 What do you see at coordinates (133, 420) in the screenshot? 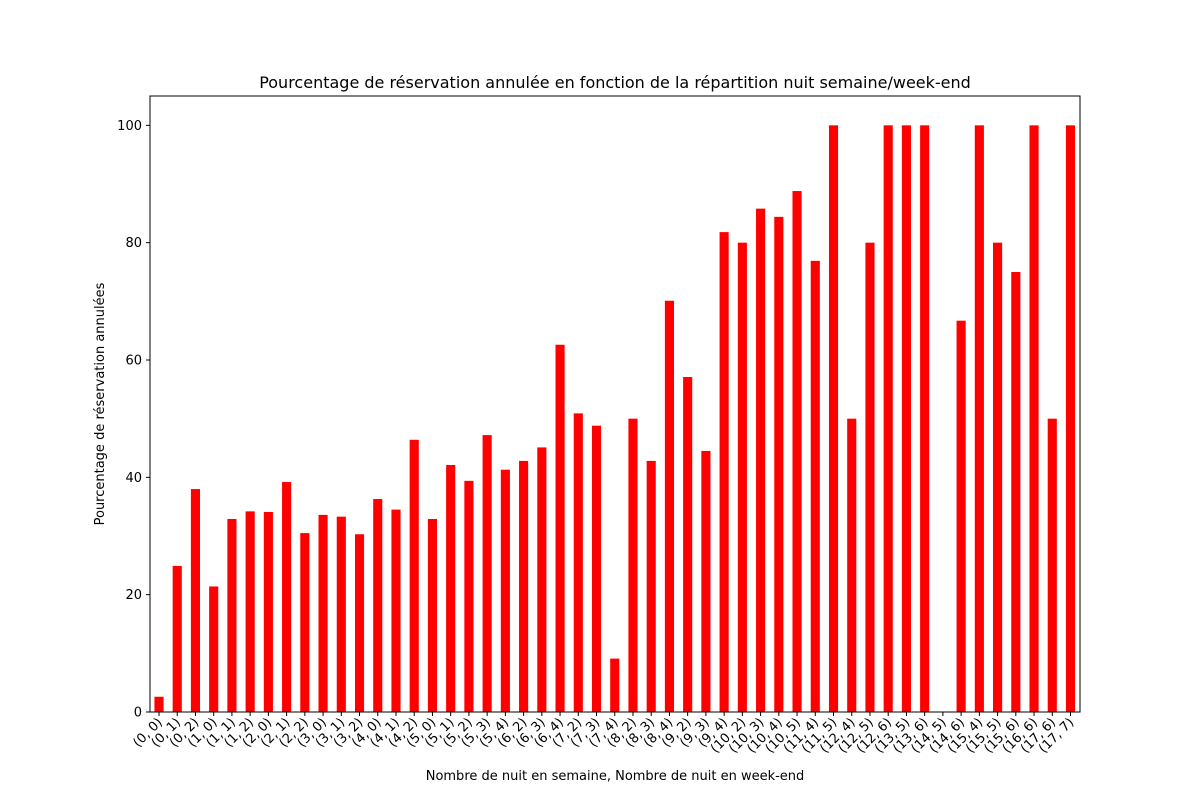
I see `y-axis: 0 20 40 60 80 100` at bounding box center [133, 420].